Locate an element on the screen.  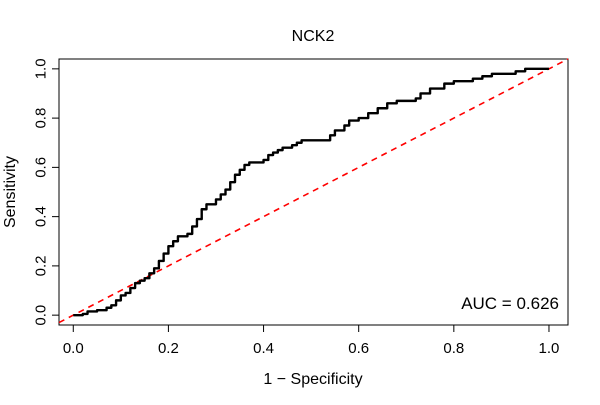
x-tick-label: 0.6 is located at coordinates (358, 348).